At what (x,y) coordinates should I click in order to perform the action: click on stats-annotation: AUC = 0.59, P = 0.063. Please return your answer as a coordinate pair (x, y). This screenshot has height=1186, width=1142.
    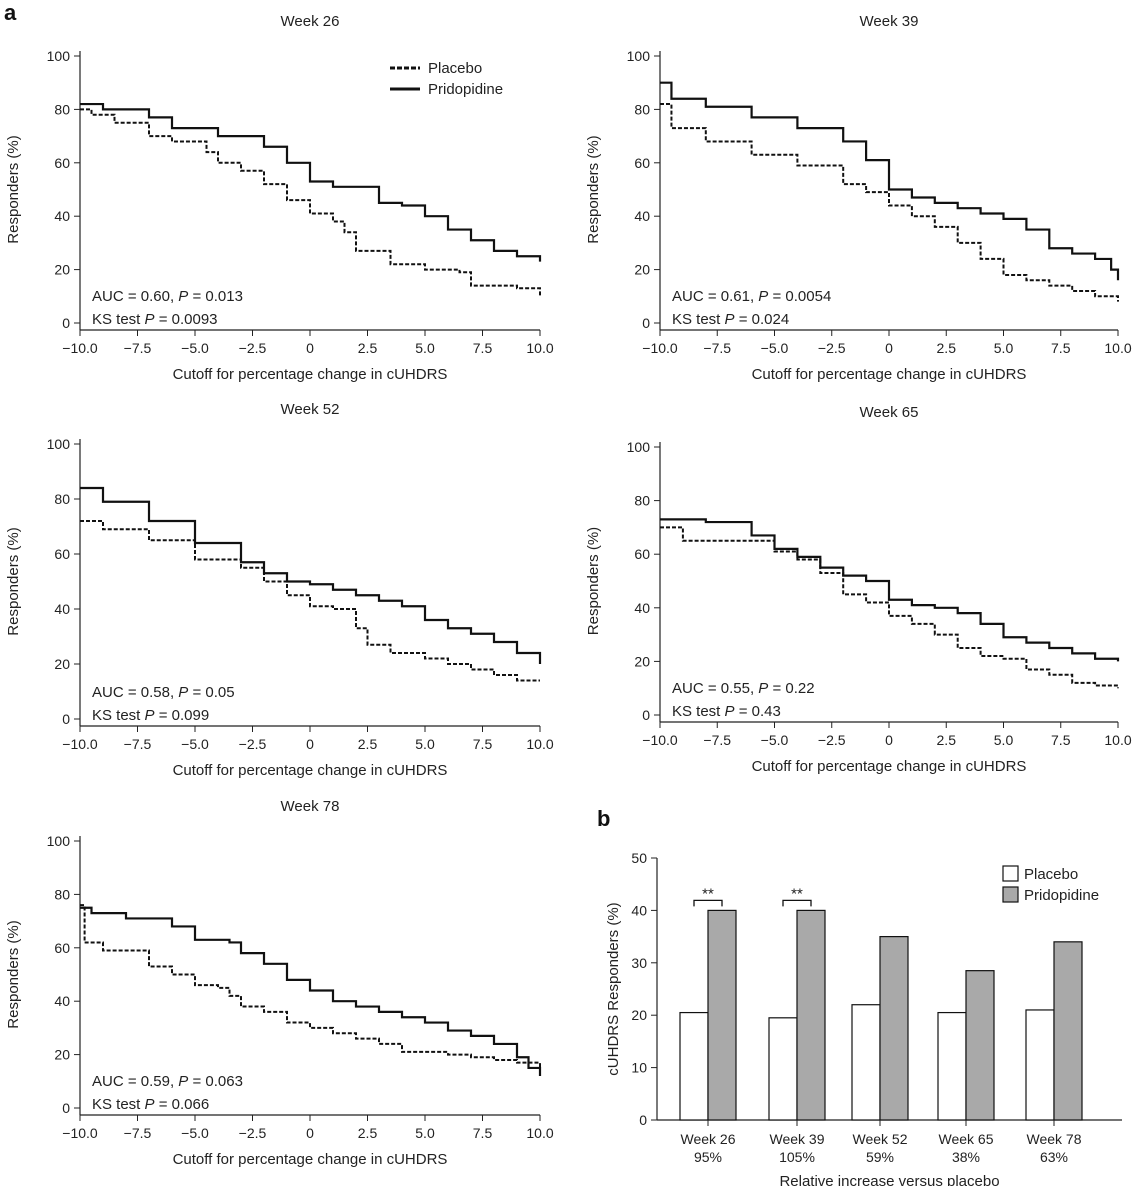
    Looking at the image, I should click on (167, 1081).